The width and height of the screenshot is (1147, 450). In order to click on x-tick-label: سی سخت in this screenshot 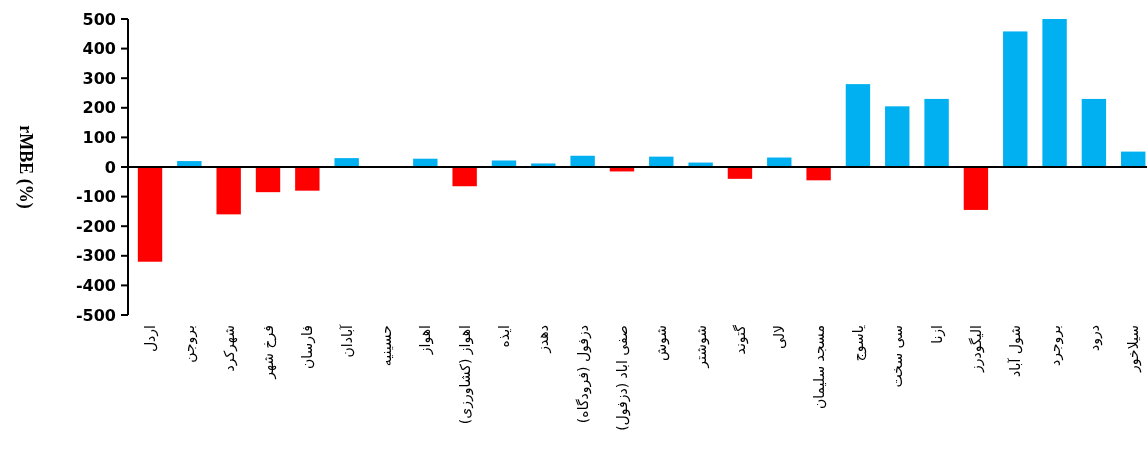, I will do `click(897, 356)`.